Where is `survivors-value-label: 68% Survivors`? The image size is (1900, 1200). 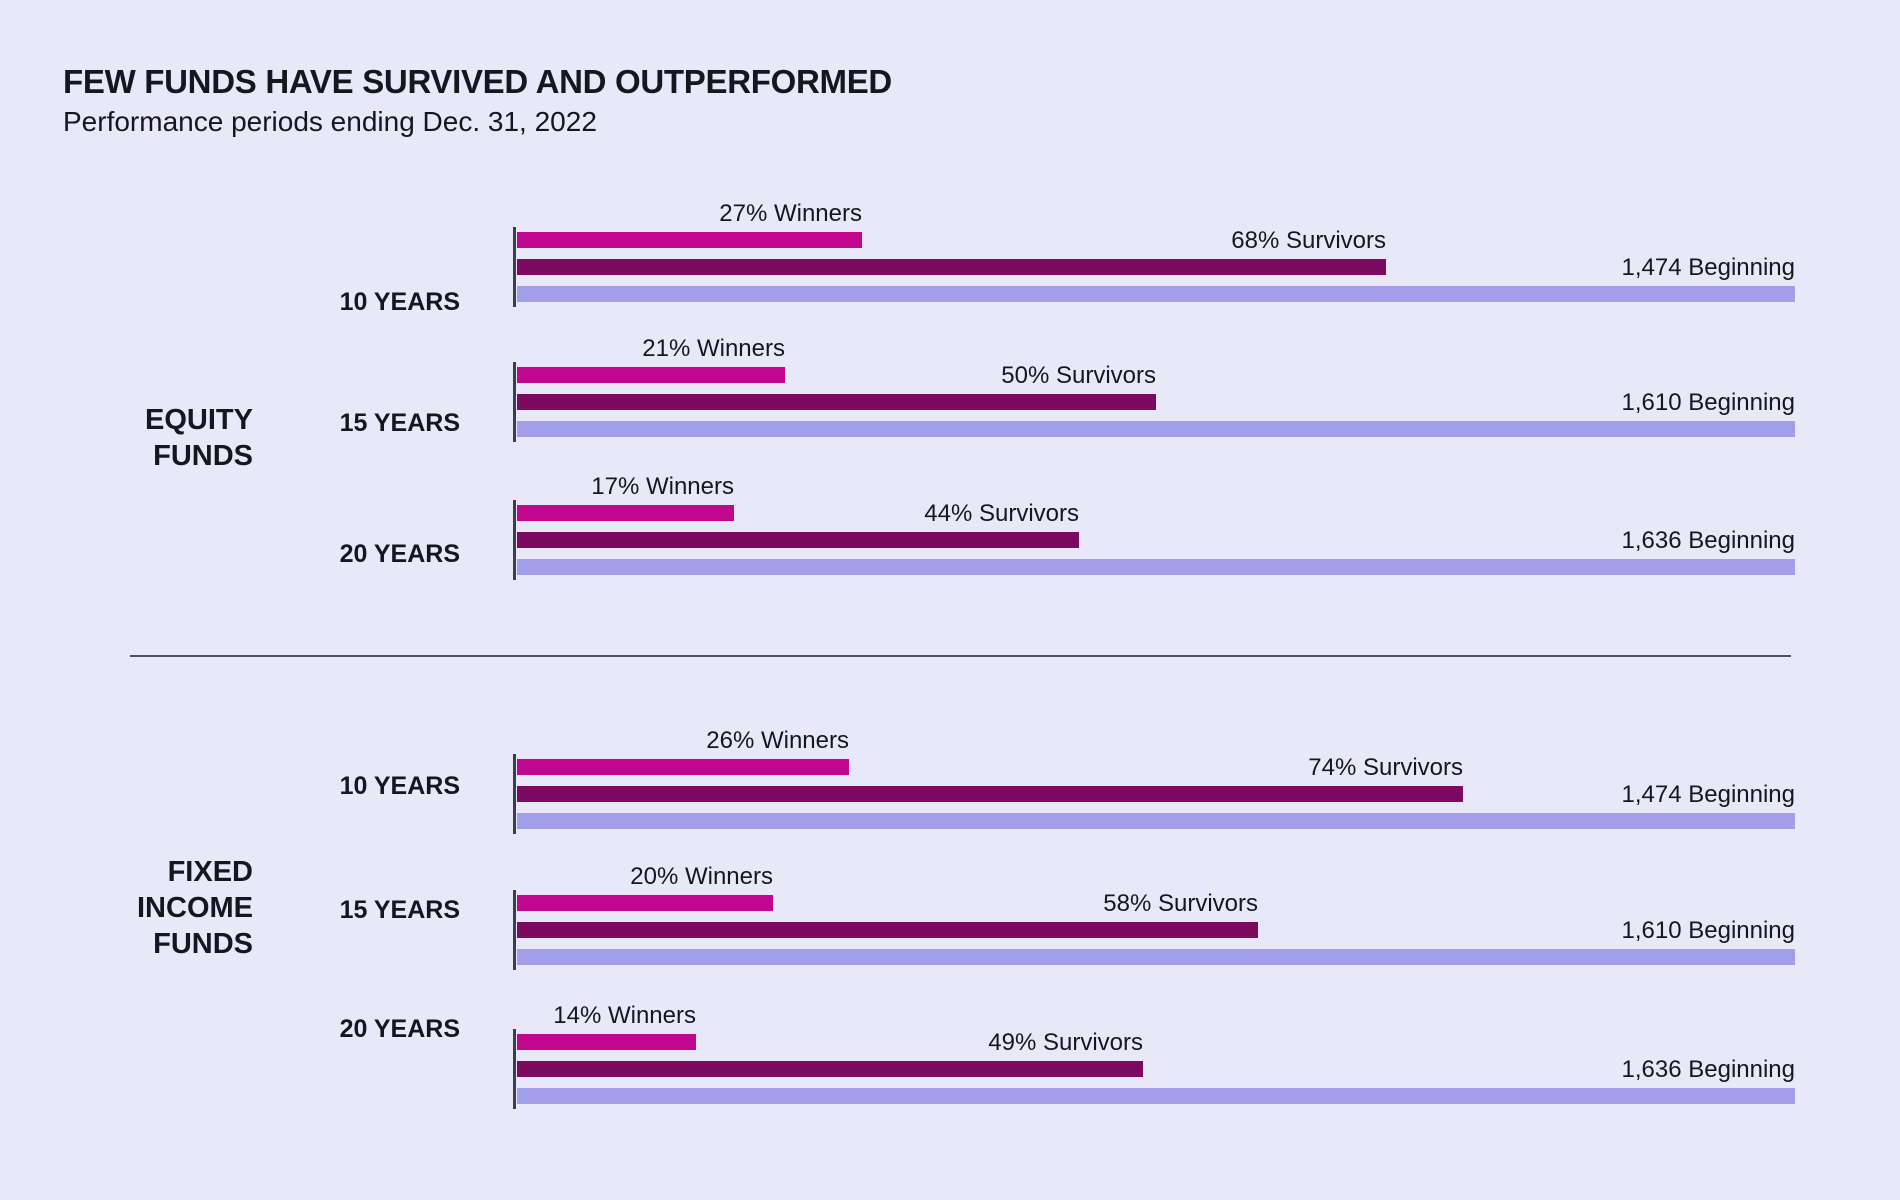 survivors-value-label: 68% Survivors is located at coordinates (1308, 240).